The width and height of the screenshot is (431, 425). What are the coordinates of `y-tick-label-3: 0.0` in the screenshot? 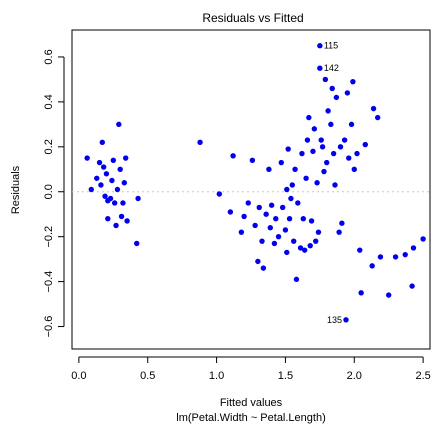 It's located at (49, 191).